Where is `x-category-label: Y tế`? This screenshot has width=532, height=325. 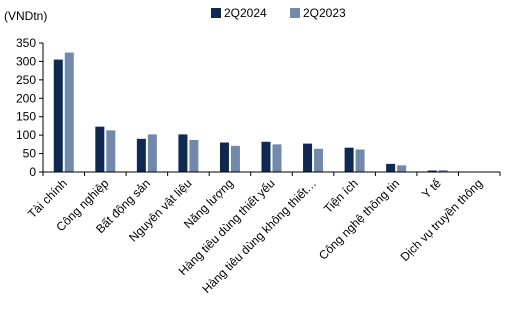 x-category-label: Y tế is located at coordinates (431, 188).